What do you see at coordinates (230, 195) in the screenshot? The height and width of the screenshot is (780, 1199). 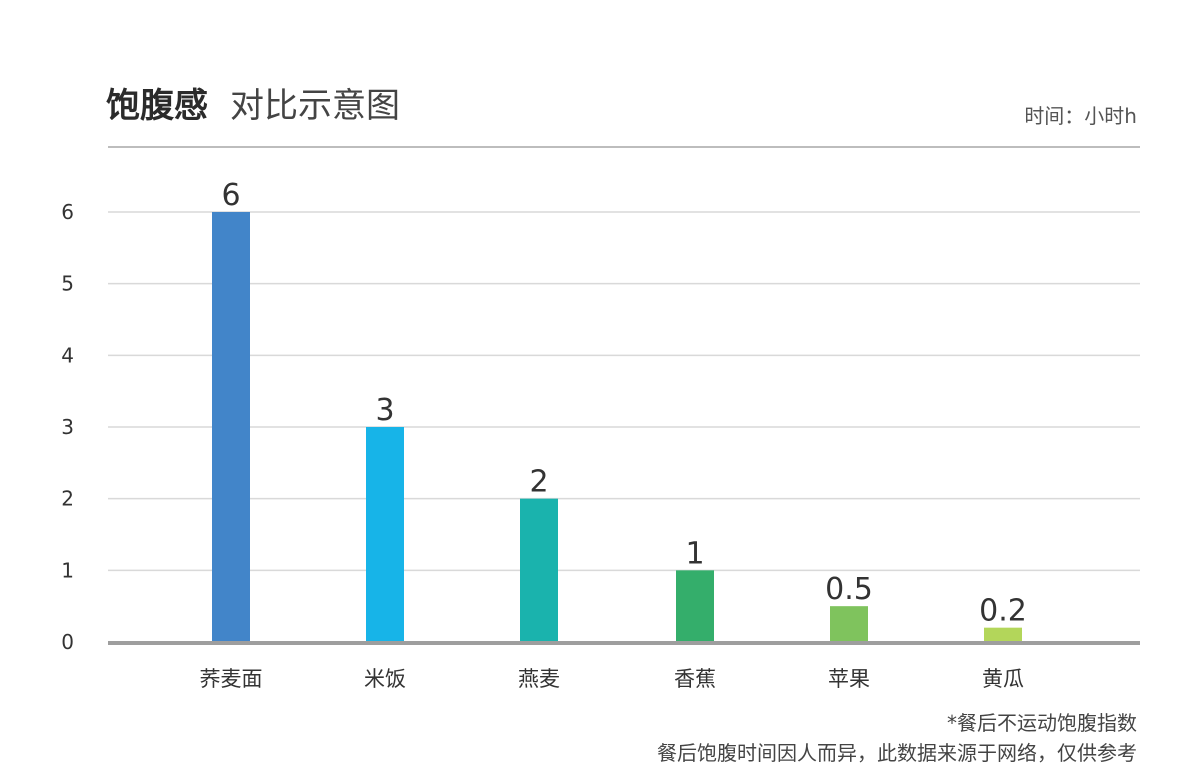 I see `bar-value-label: 6` at bounding box center [230, 195].